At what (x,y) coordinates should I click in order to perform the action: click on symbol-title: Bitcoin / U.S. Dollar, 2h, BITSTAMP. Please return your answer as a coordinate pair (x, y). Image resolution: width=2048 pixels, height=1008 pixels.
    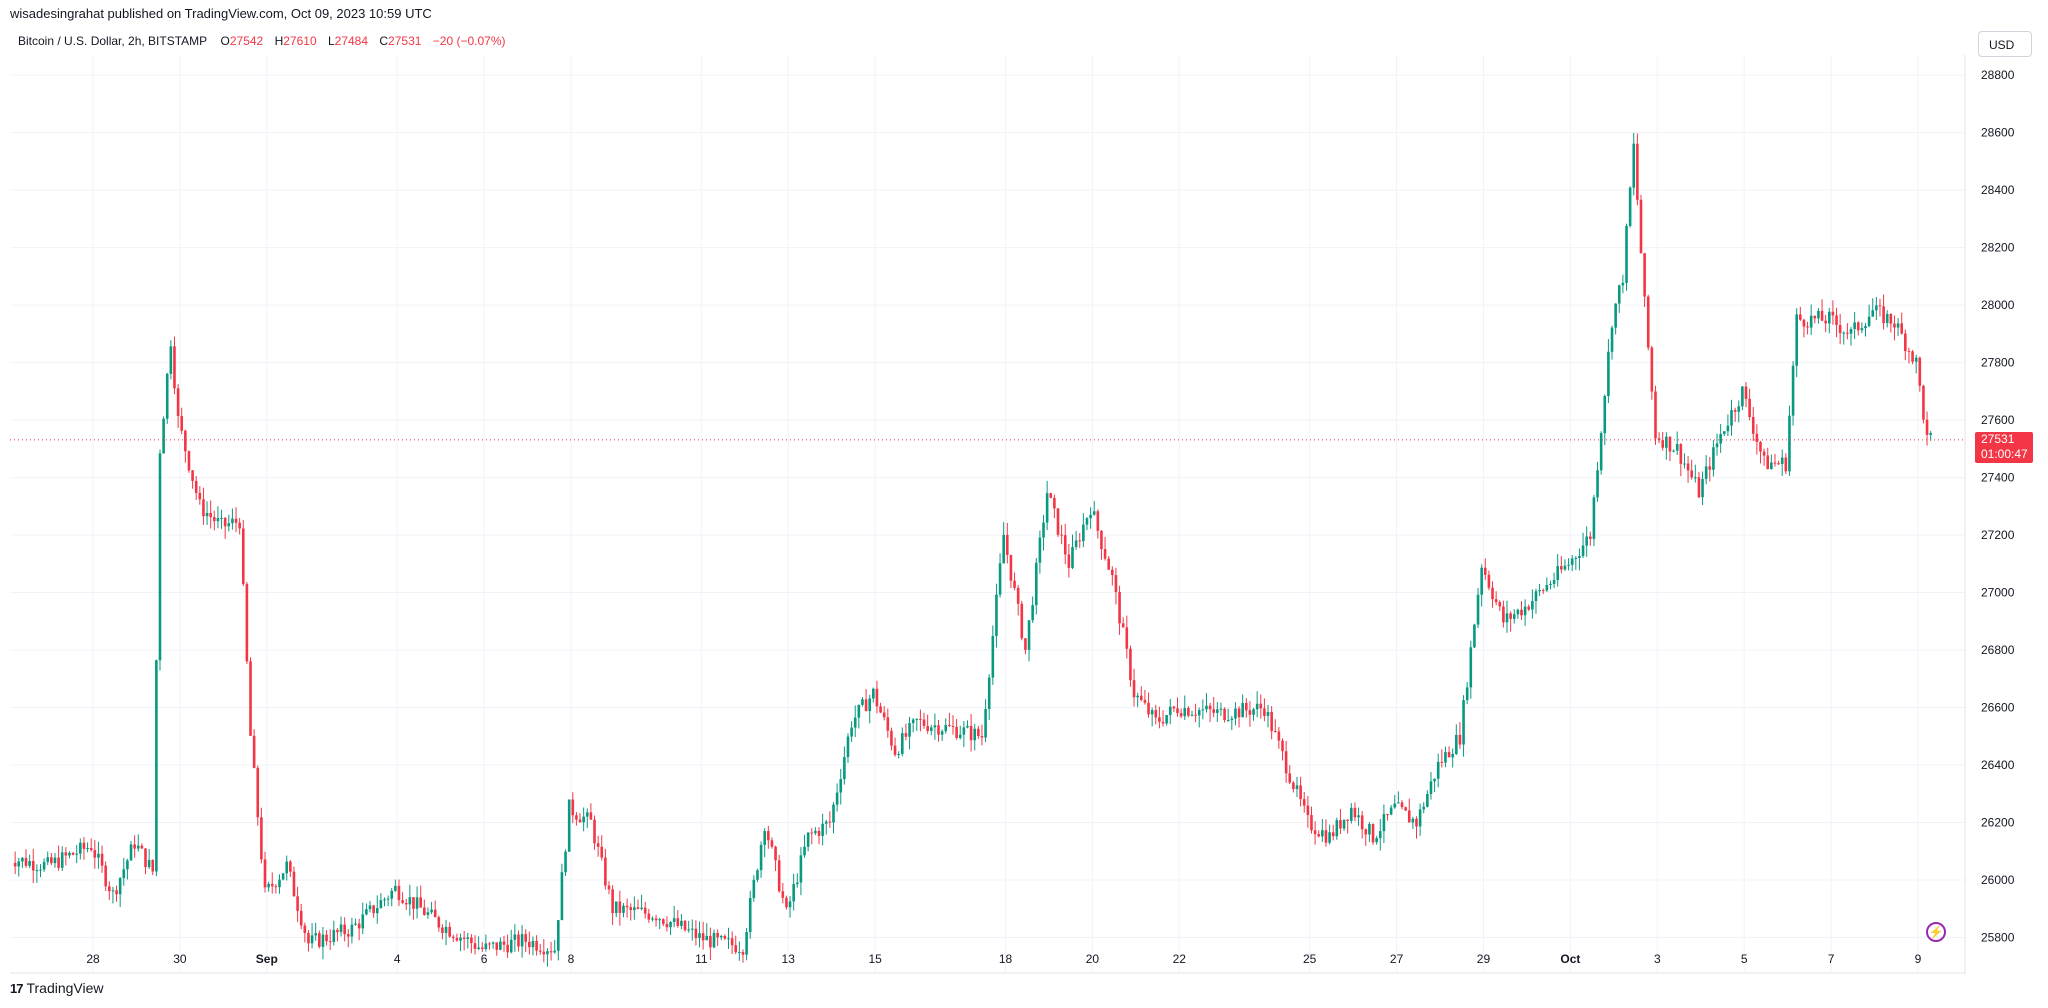
    Looking at the image, I should click on (113, 41).